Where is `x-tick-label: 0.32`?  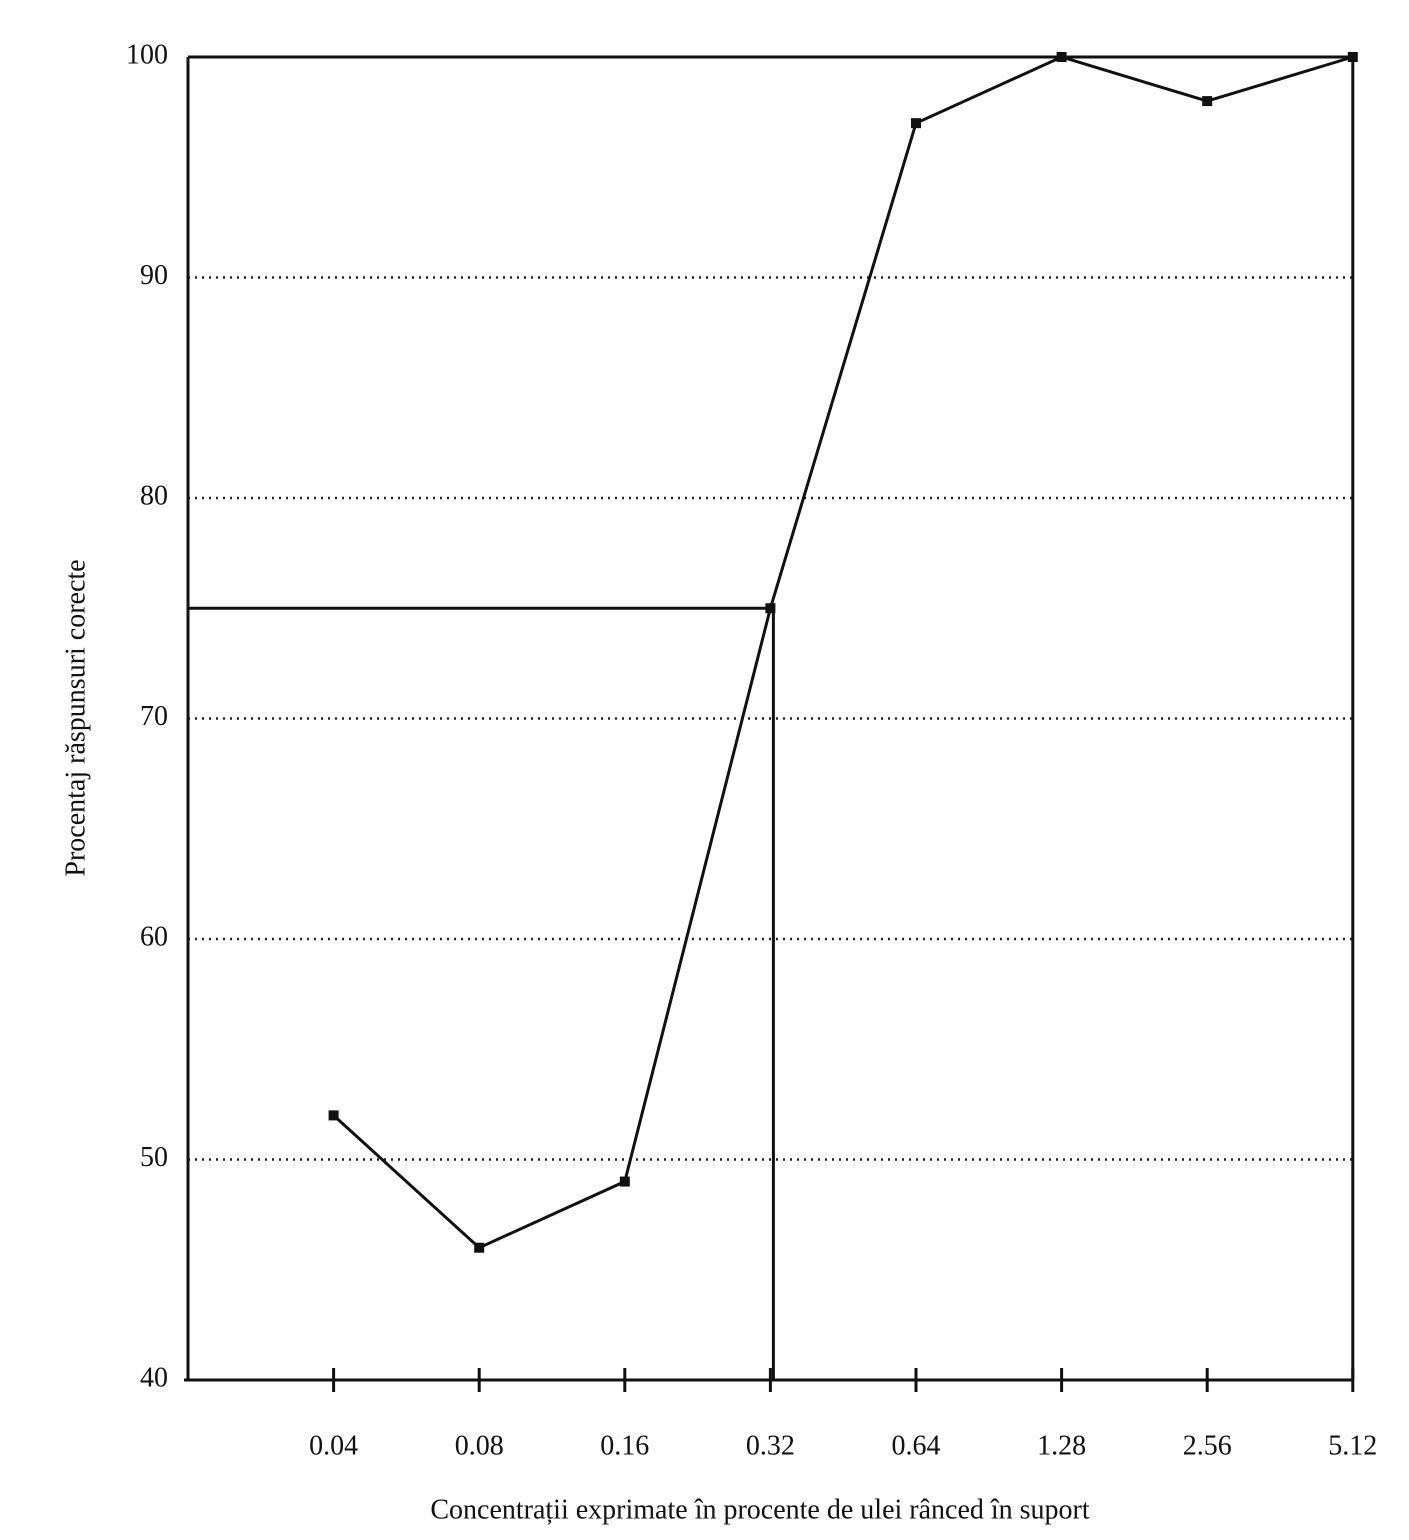
x-tick-label: 0.32 is located at coordinates (770, 1445).